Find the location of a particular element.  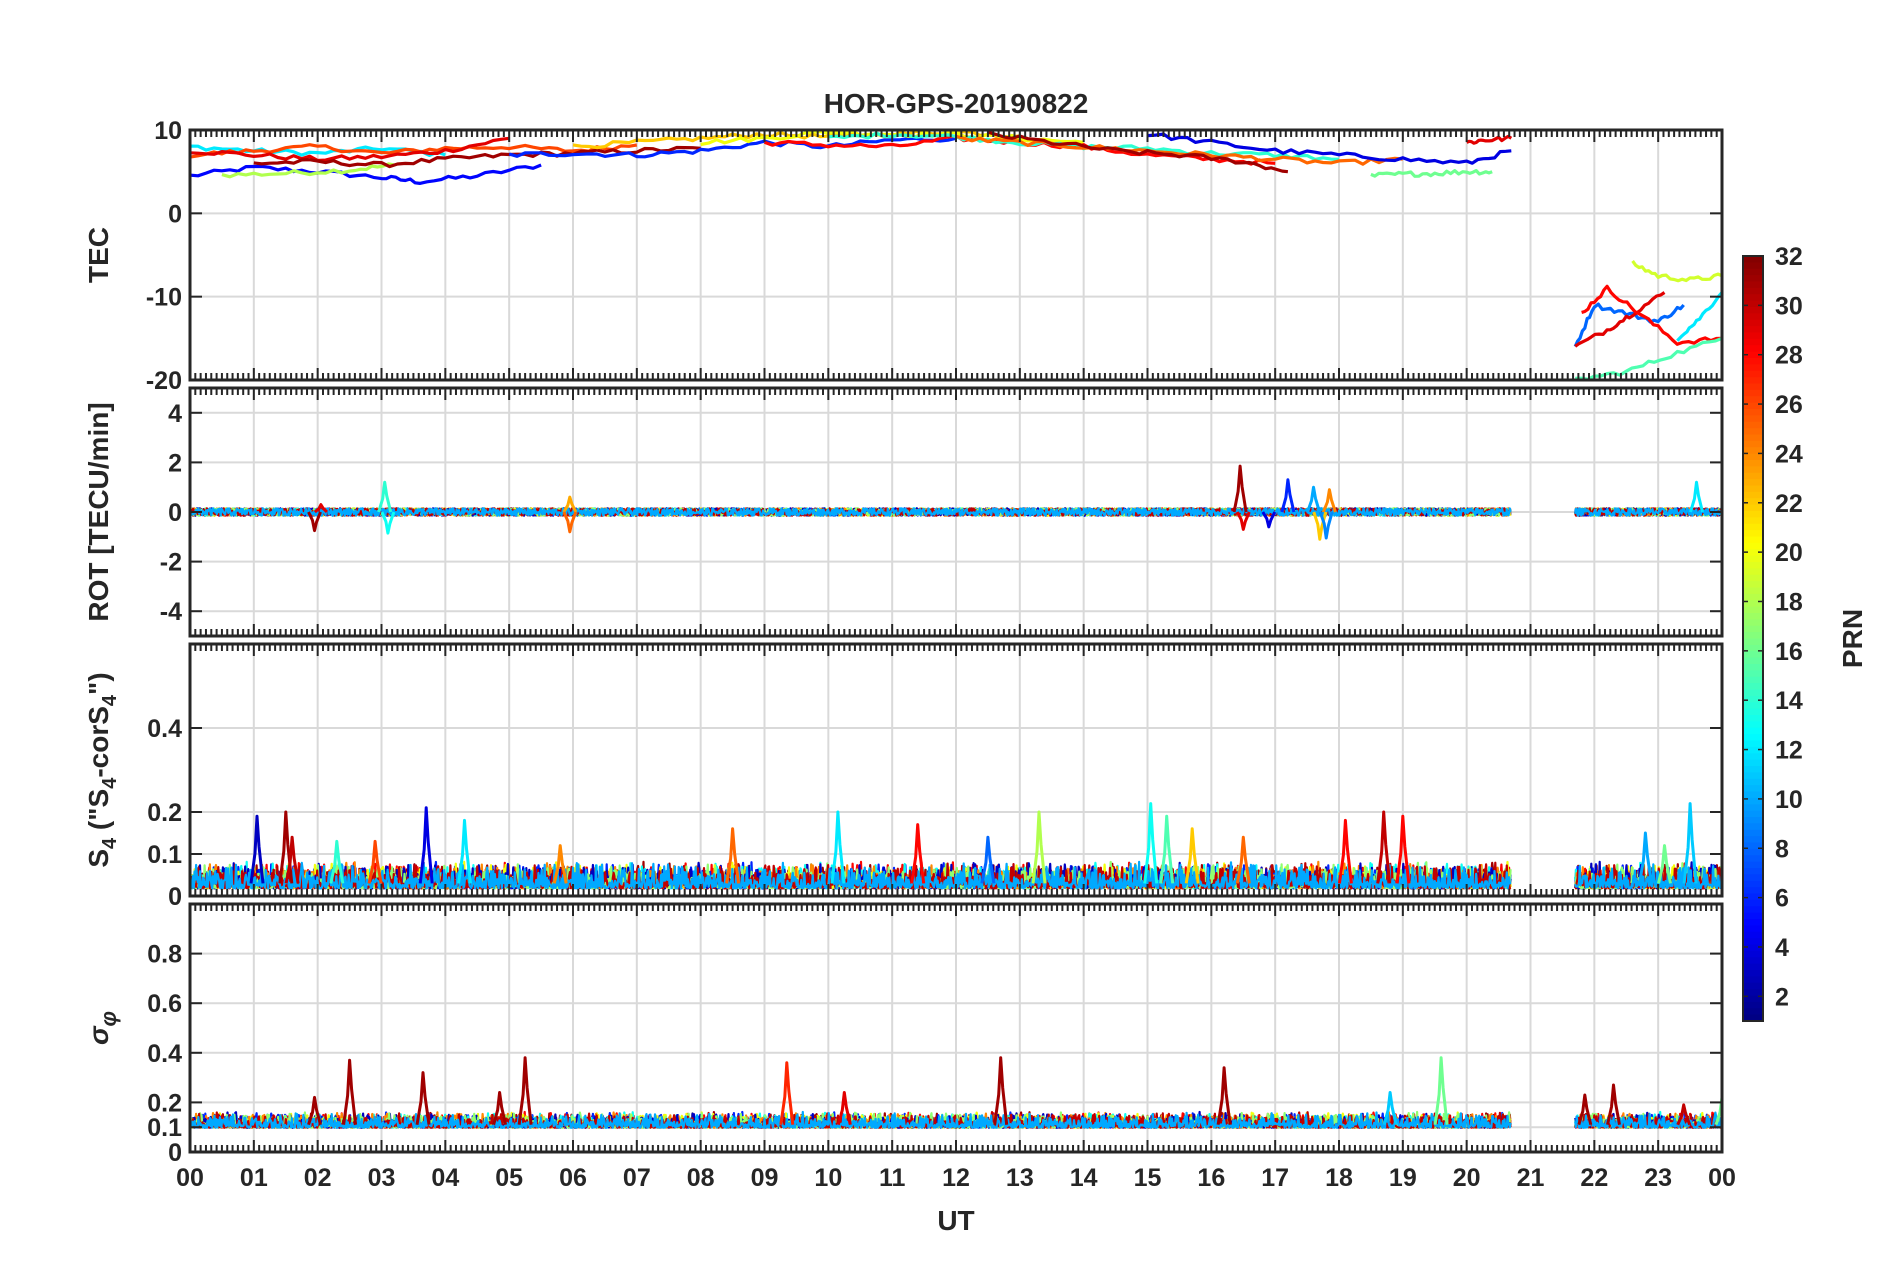

colorbar-tick-label: 22 is located at coordinates (1789, 504).